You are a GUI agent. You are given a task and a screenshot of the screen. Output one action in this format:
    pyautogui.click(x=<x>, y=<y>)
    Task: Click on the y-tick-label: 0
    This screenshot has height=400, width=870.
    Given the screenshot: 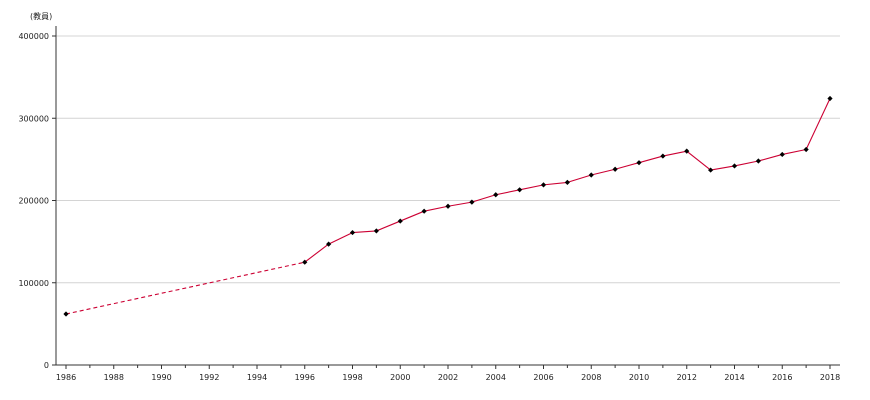 What is the action you would take?
    pyautogui.click(x=46, y=365)
    